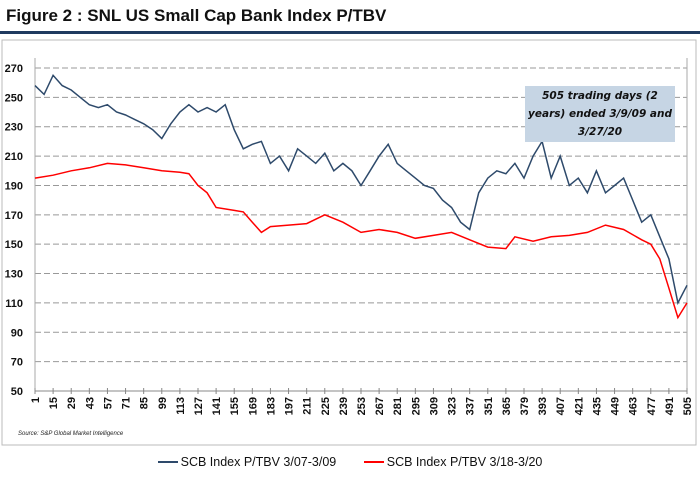 The height and width of the screenshot is (490, 700). What do you see at coordinates (561, 406) in the screenshot?
I see `x-tick-label: 407` at bounding box center [561, 406].